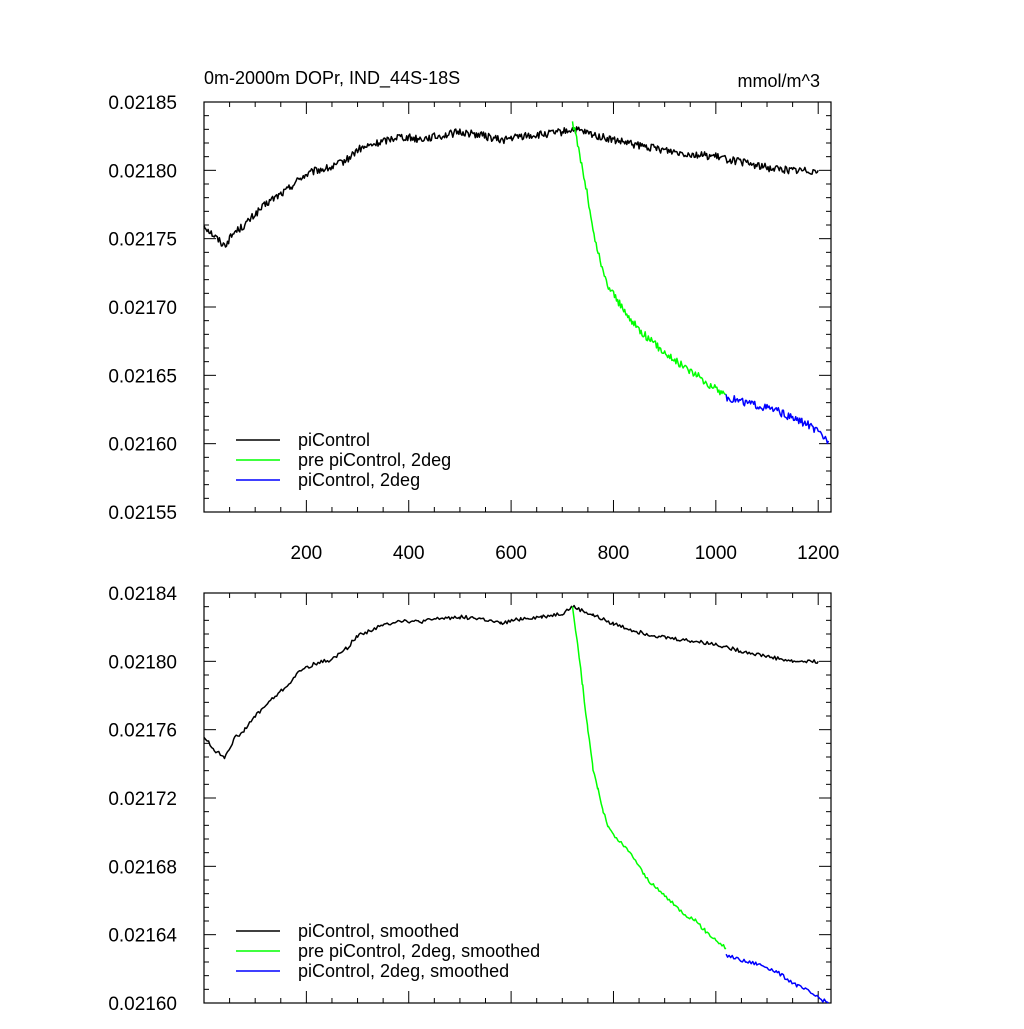 This screenshot has width=1024, height=1029. What do you see at coordinates (142, 799) in the screenshot?
I see `bottom-y-tick-label: 0.02172` at bounding box center [142, 799].